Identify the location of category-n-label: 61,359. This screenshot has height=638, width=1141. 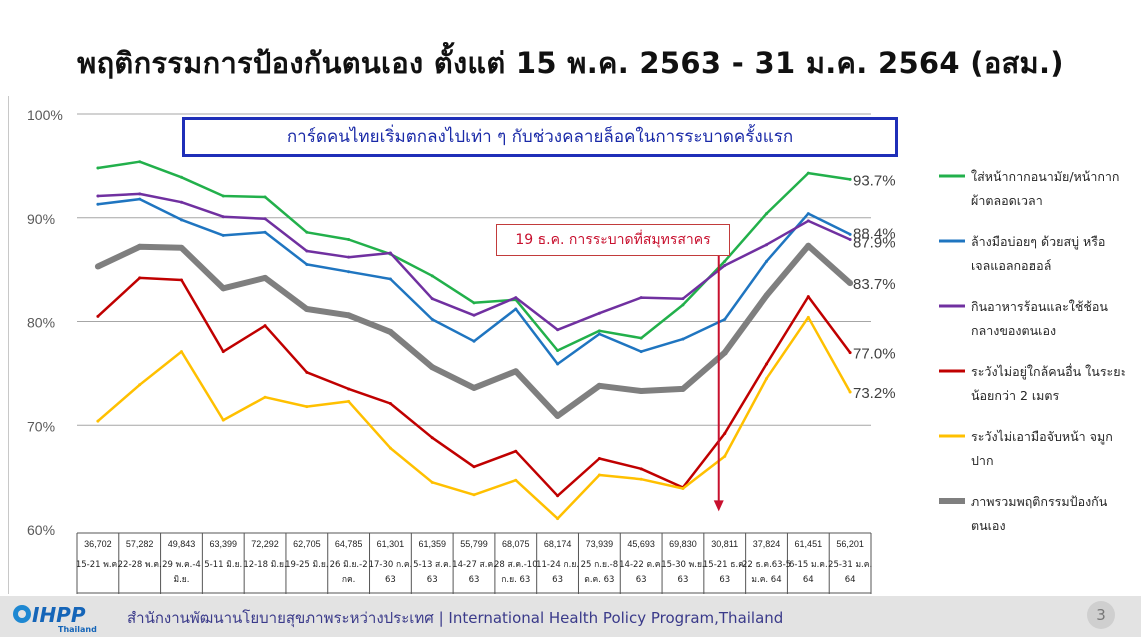
(432, 544).